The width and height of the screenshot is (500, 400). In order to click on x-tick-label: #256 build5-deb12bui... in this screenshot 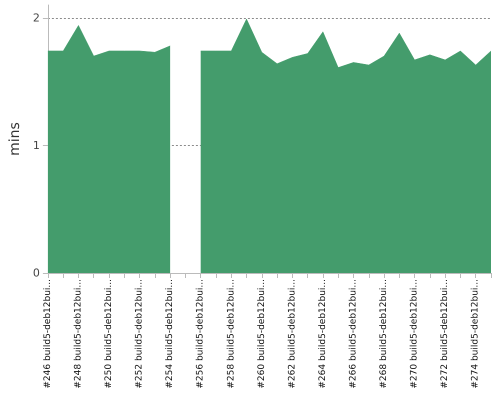, I will do `click(201, 334)`.